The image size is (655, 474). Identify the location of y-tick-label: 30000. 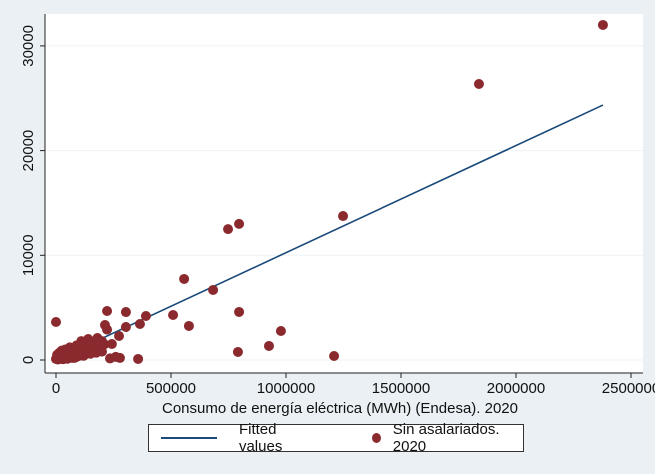
(28, 46).